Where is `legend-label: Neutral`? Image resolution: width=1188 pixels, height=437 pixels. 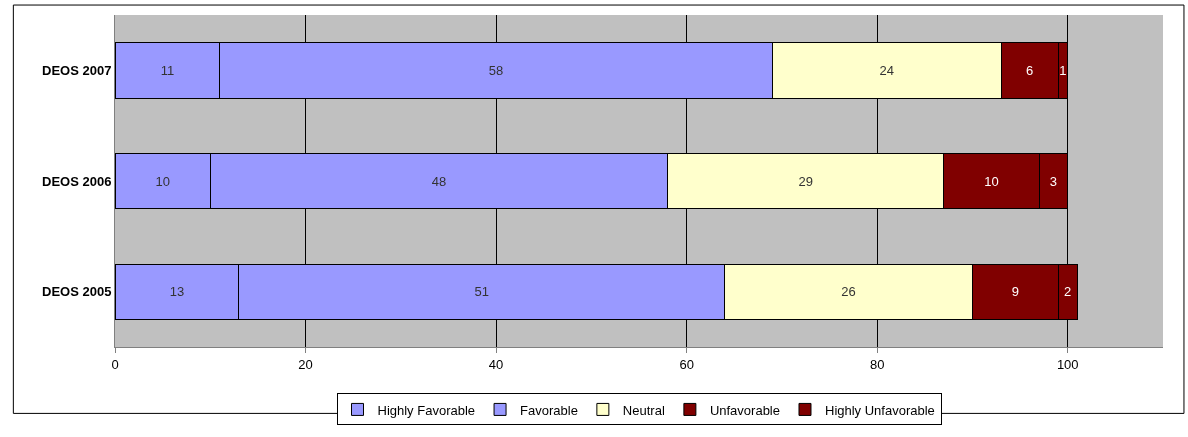 legend-label: Neutral is located at coordinates (643, 410).